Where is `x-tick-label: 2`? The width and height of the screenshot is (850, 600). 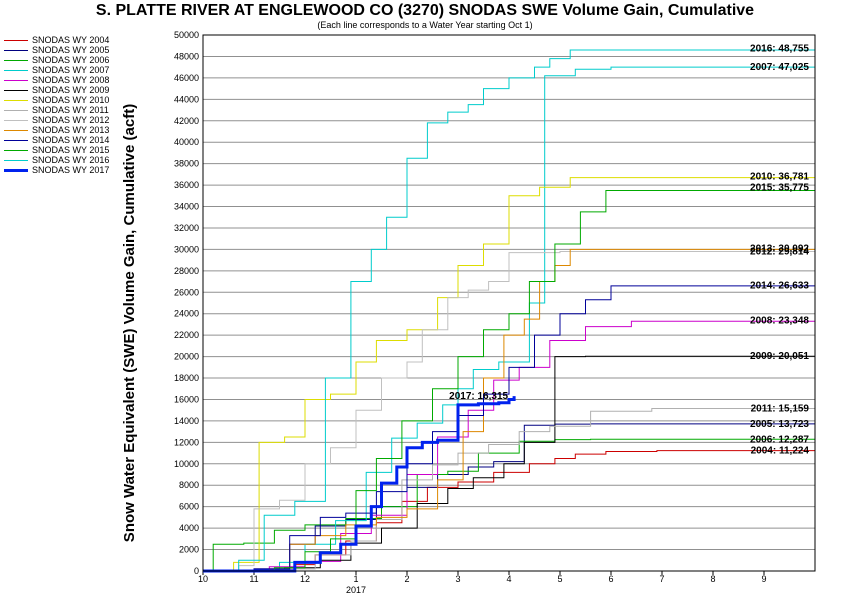 x-tick-label: 2 is located at coordinates (406, 579).